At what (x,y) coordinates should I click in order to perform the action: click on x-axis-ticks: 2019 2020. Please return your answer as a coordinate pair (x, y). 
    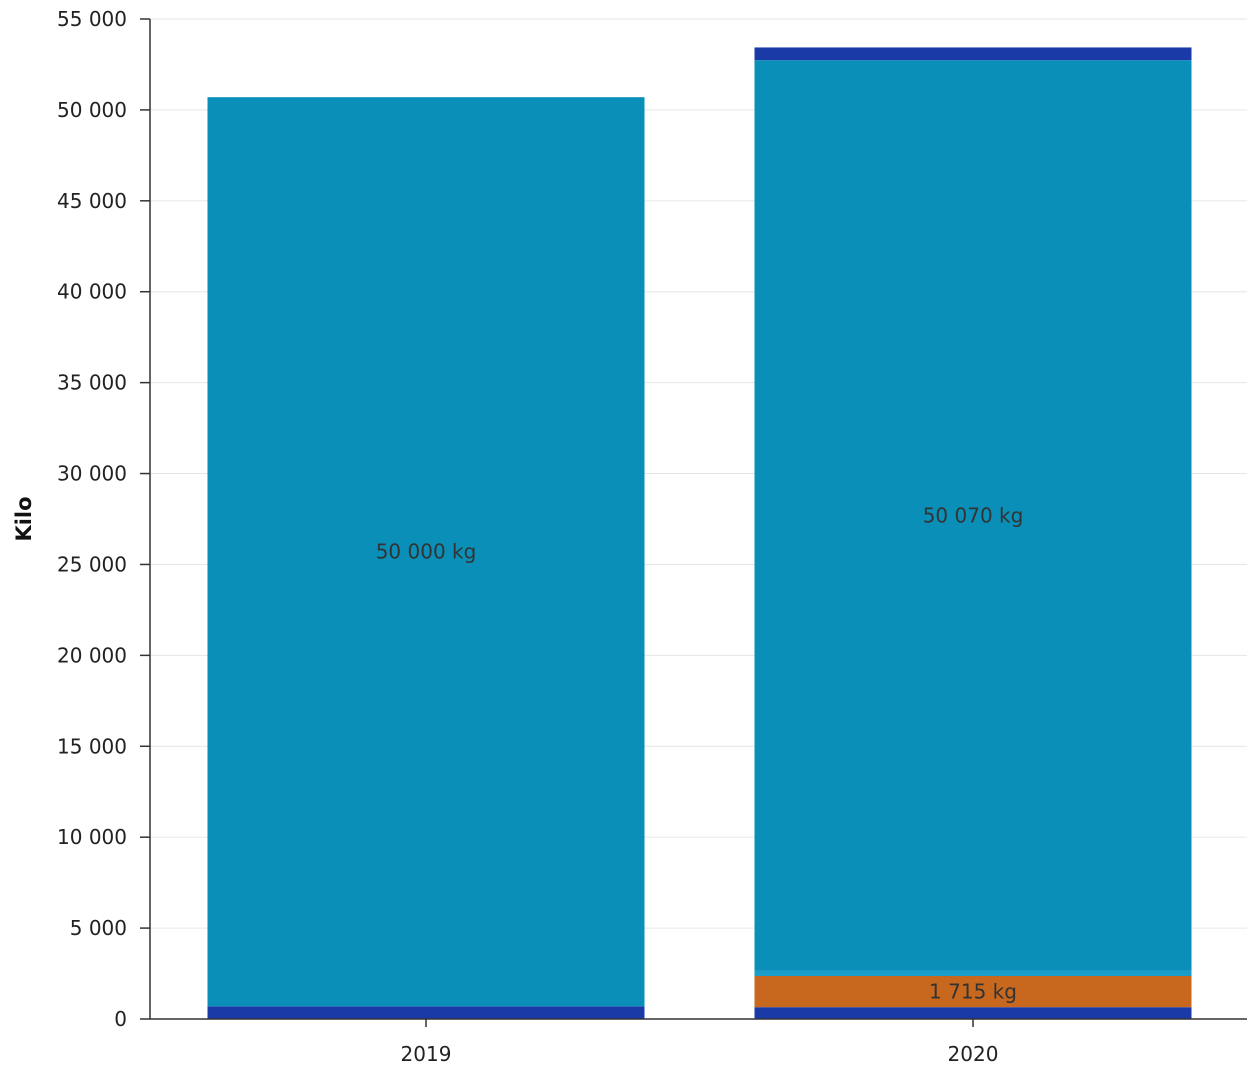
    Looking at the image, I should click on (700, 1042).